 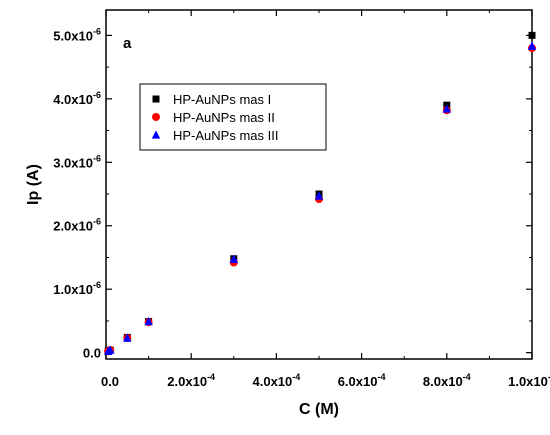 I want to click on x-tick-label: 4.0x10⁻⁴, so click(x=277, y=380).